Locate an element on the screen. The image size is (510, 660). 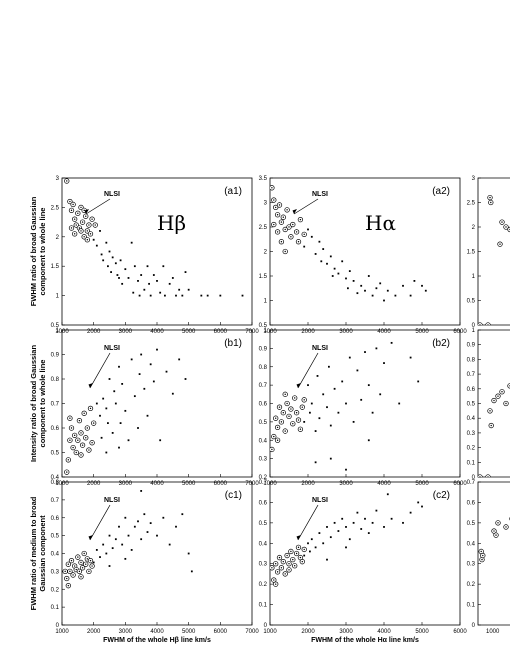
data-point-circle is located at coordinates (488, 323).